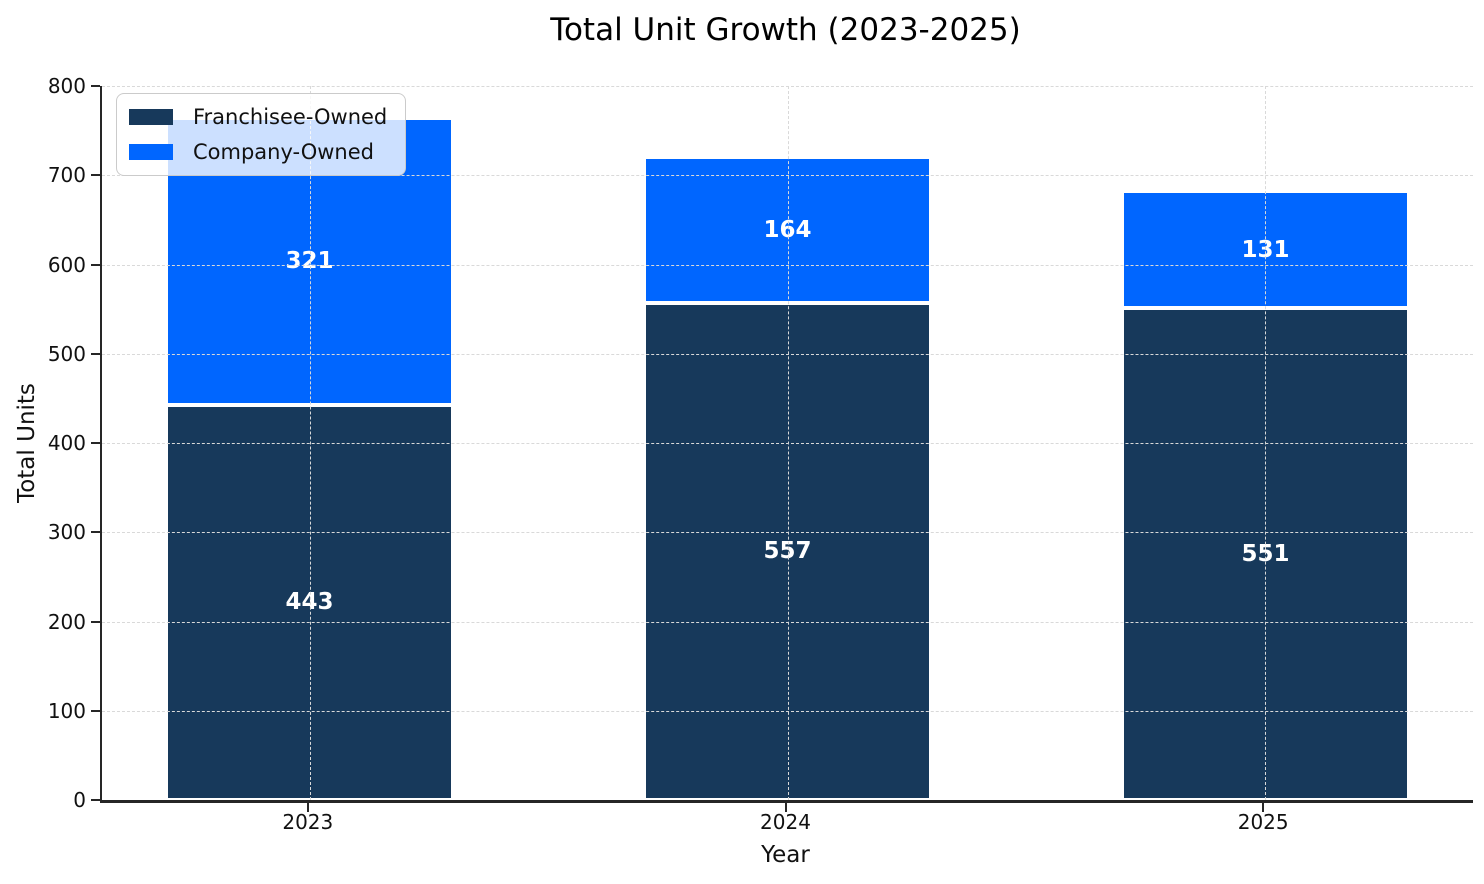 Image resolution: width=1484 pixels, height=884 pixels. I want to click on bar-value-label: 321, so click(309, 261).